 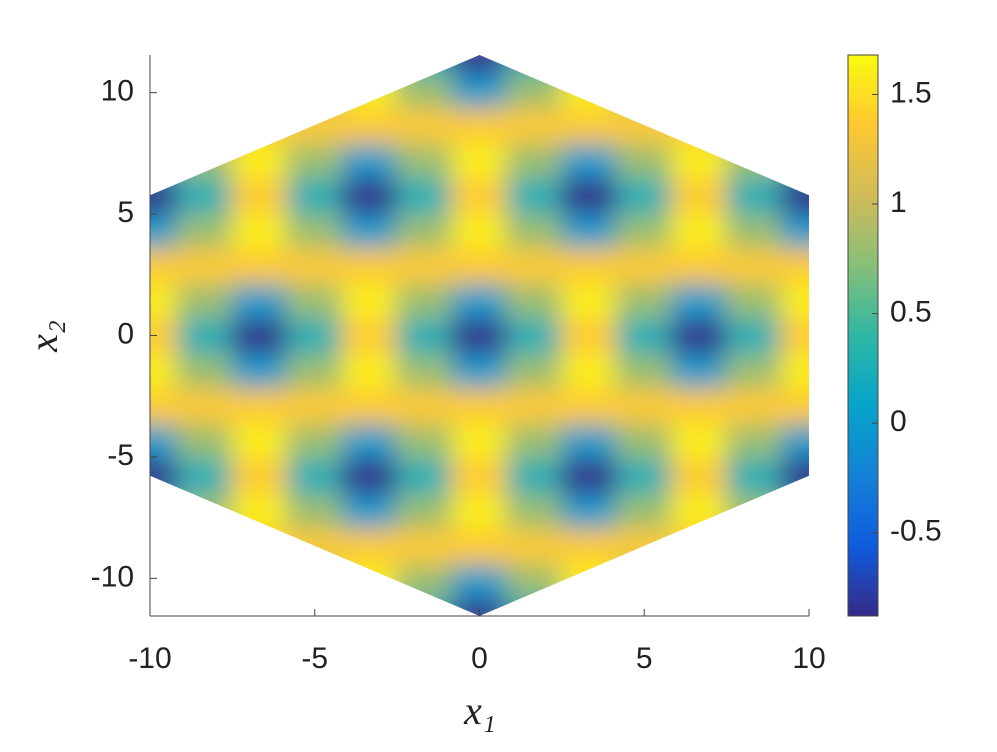 What do you see at coordinates (808, 658) in the screenshot?
I see `x-tick-label: 10` at bounding box center [808, 658].